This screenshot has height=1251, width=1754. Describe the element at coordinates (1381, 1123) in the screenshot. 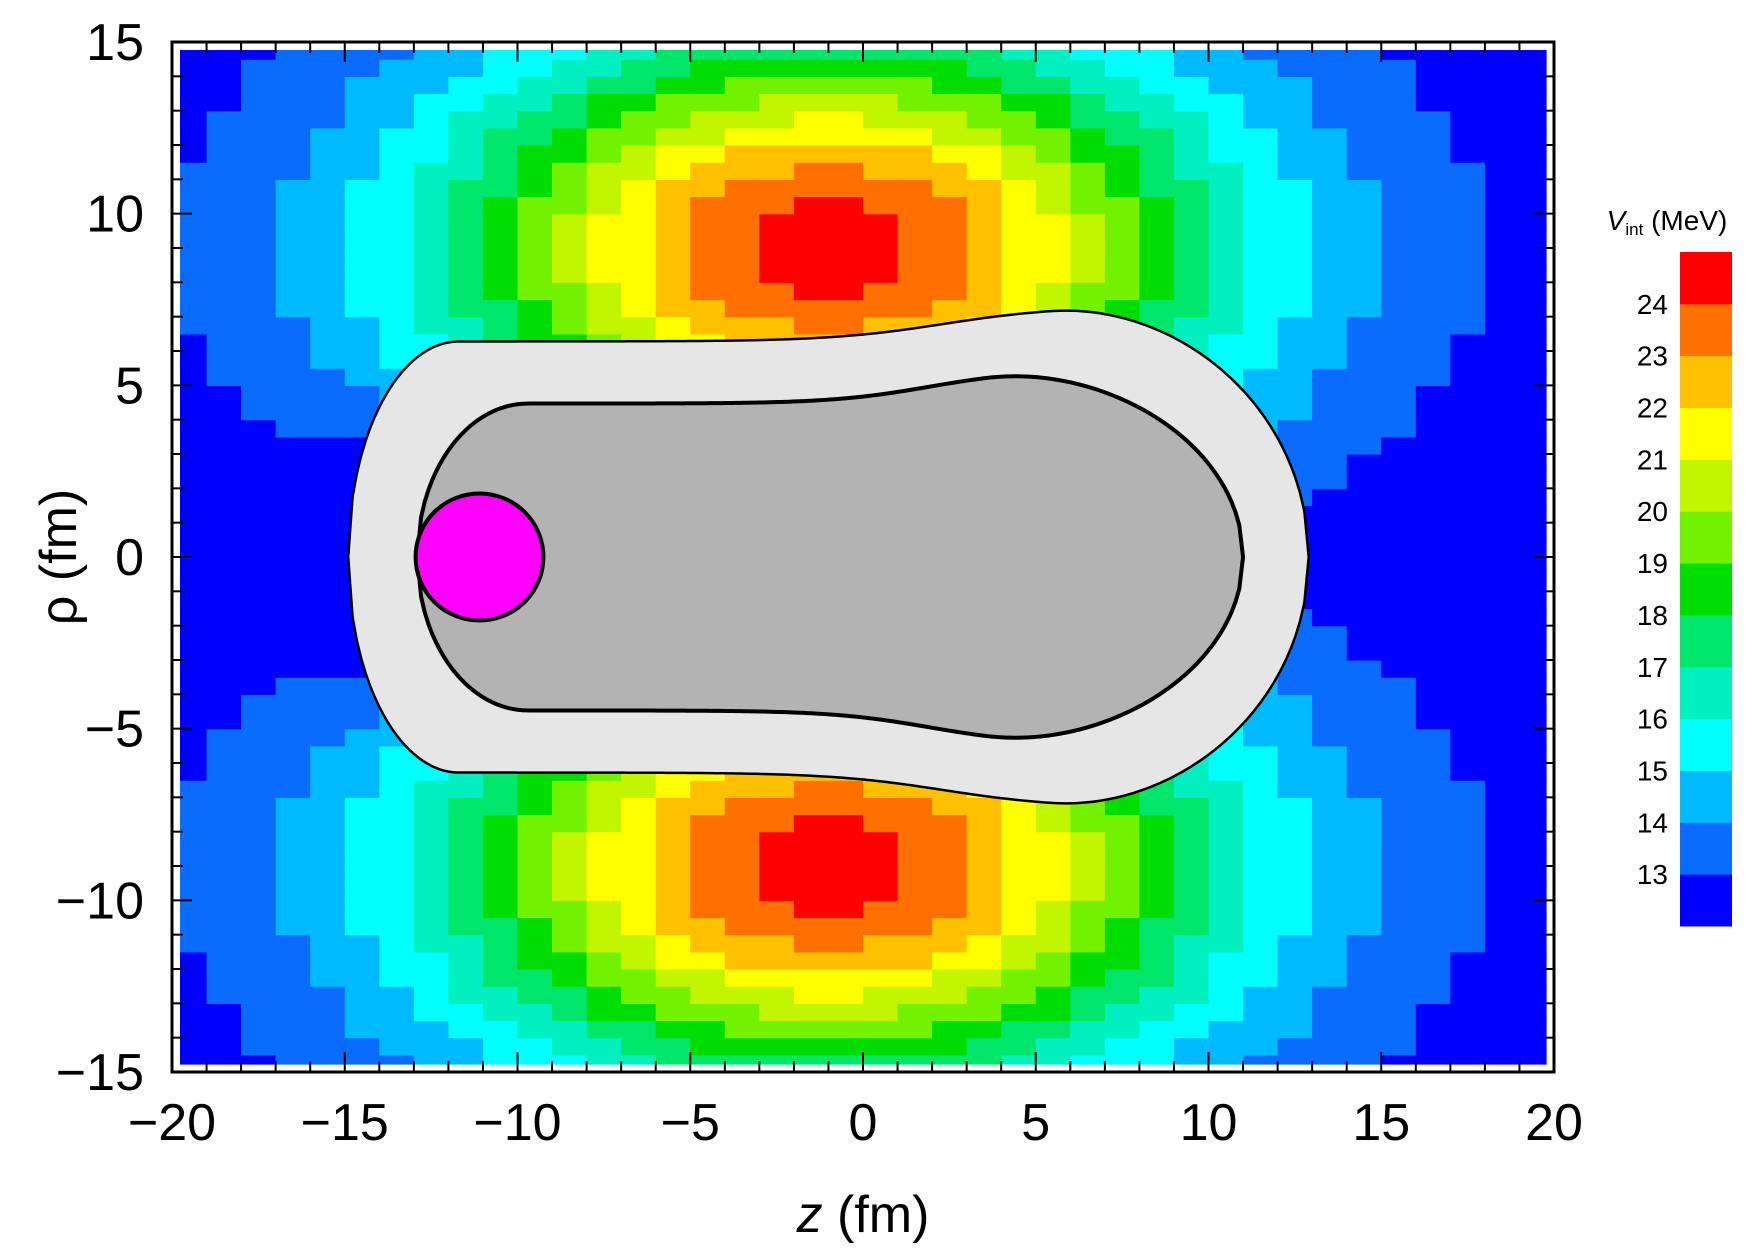

I see `x-tick-label: 15` at that location.